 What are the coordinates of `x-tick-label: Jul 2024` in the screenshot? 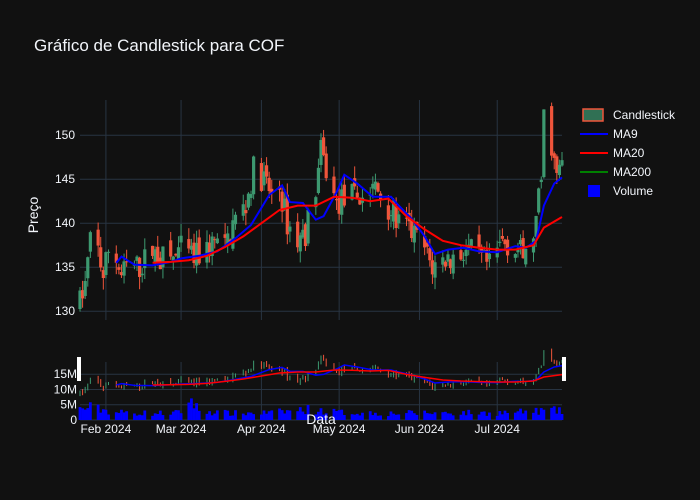 It's located at (498, 429).